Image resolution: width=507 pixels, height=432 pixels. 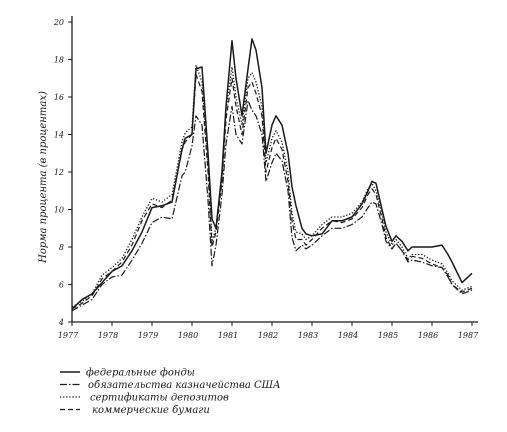 I want to click on legend-label-2: обязательства казначейства США, so click(x=184, y=385).